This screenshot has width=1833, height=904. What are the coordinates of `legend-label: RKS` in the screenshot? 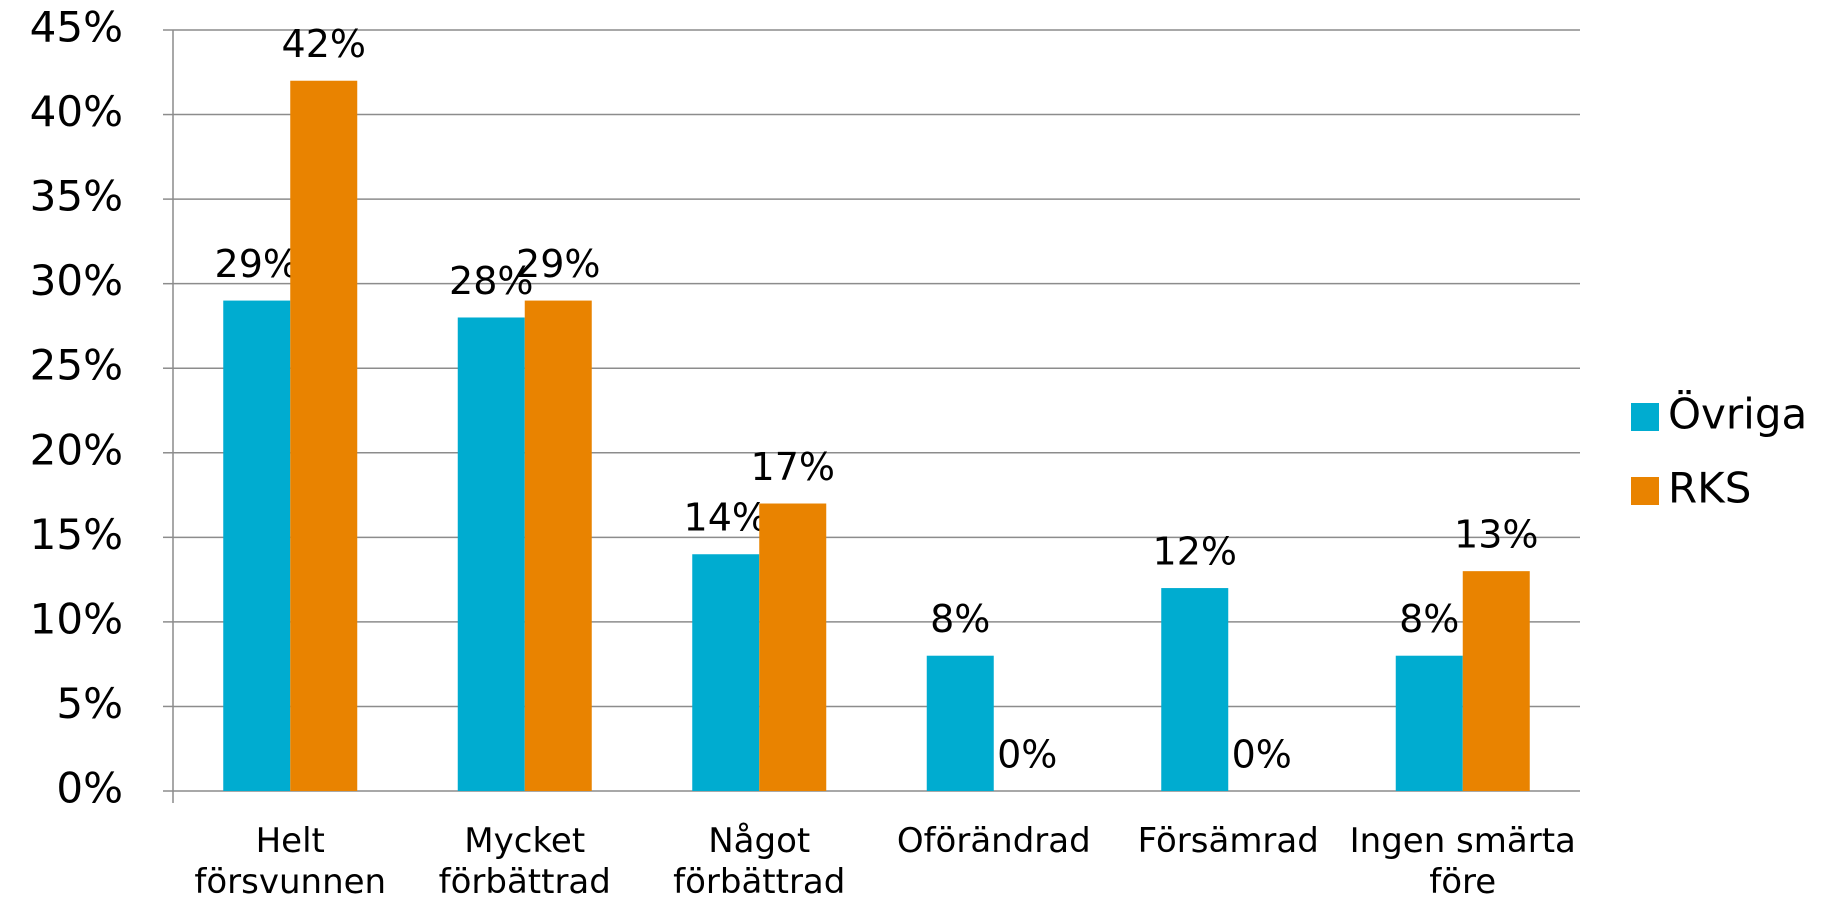 It's located at (1709, 488).